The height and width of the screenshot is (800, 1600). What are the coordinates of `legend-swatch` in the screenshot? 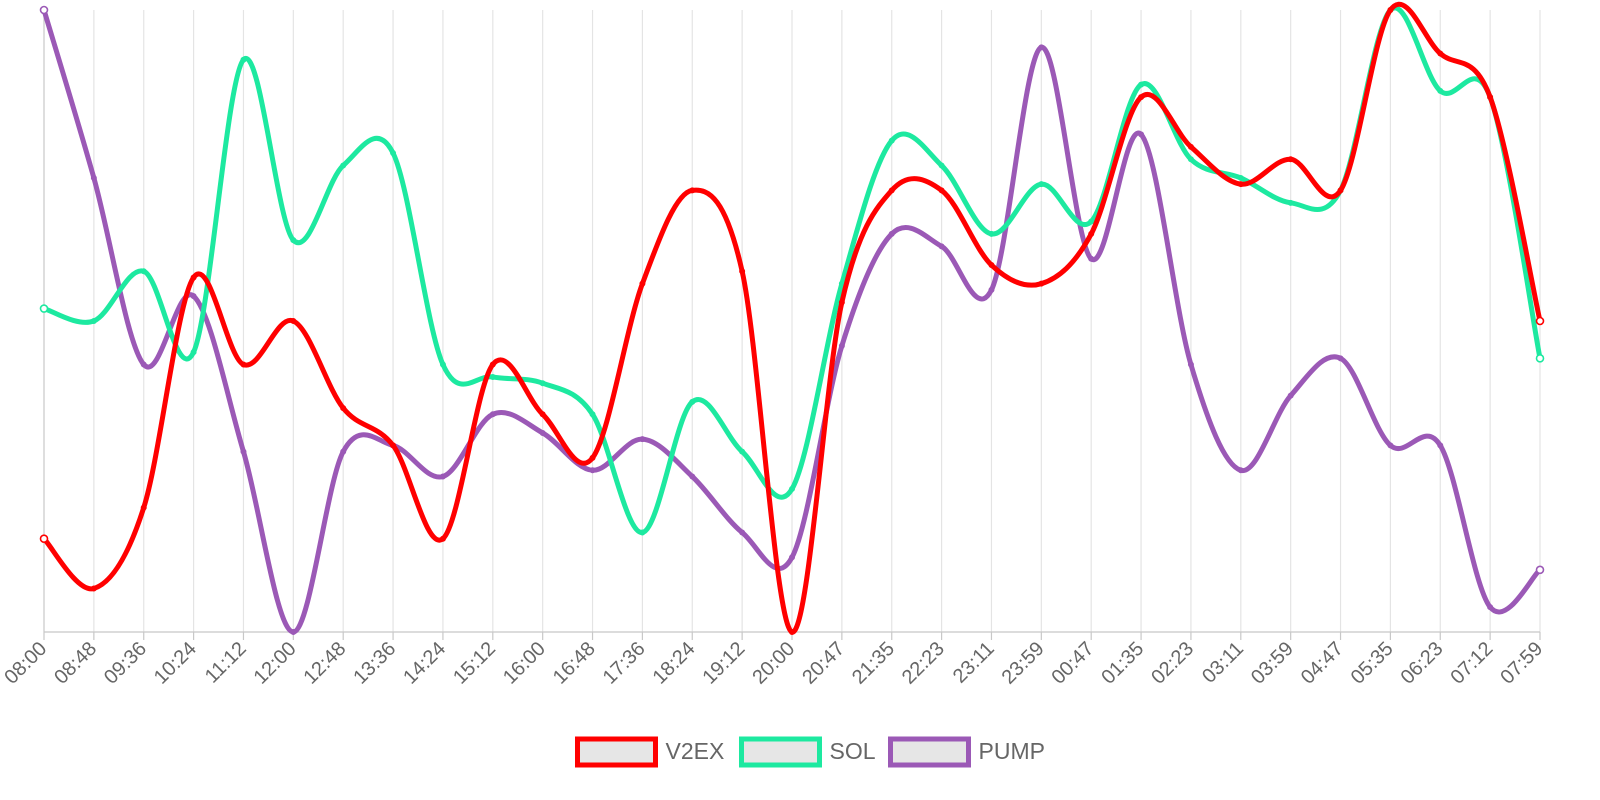 It's located at (780, 752).